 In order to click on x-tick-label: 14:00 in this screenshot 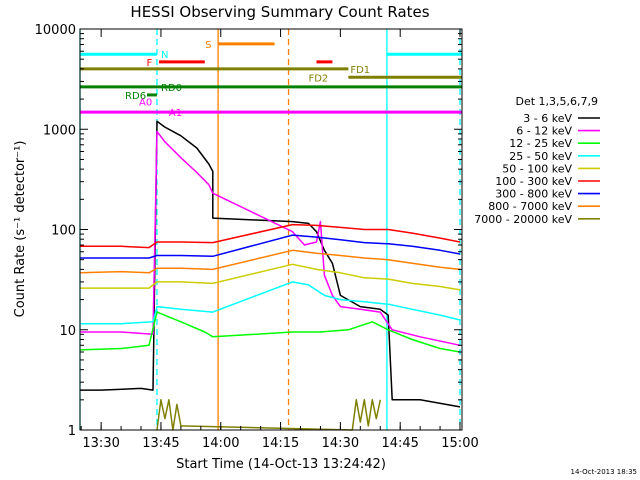, I will do `click(220, 443)`.